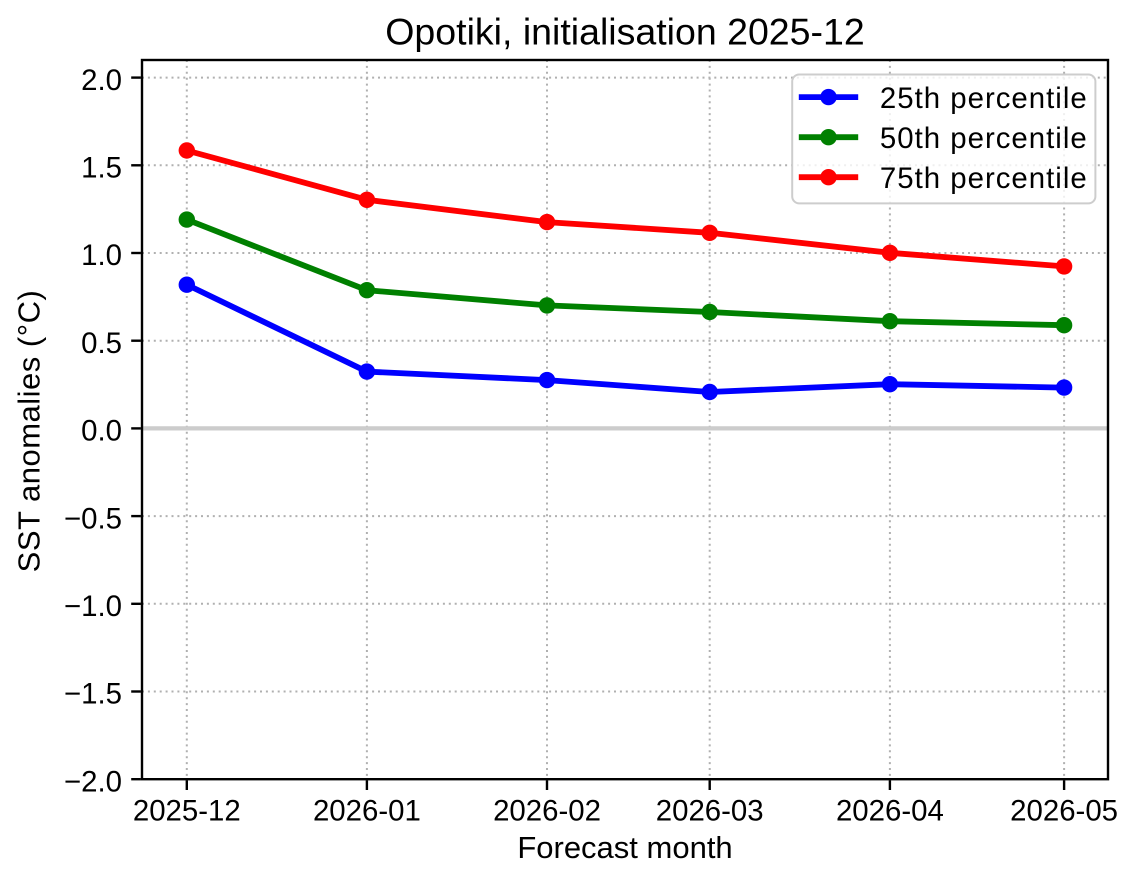  What do you see at coordinates (890, 811) in the screenshot?
I see `svg-text: 2026-04` at bounding box center [890, 811].